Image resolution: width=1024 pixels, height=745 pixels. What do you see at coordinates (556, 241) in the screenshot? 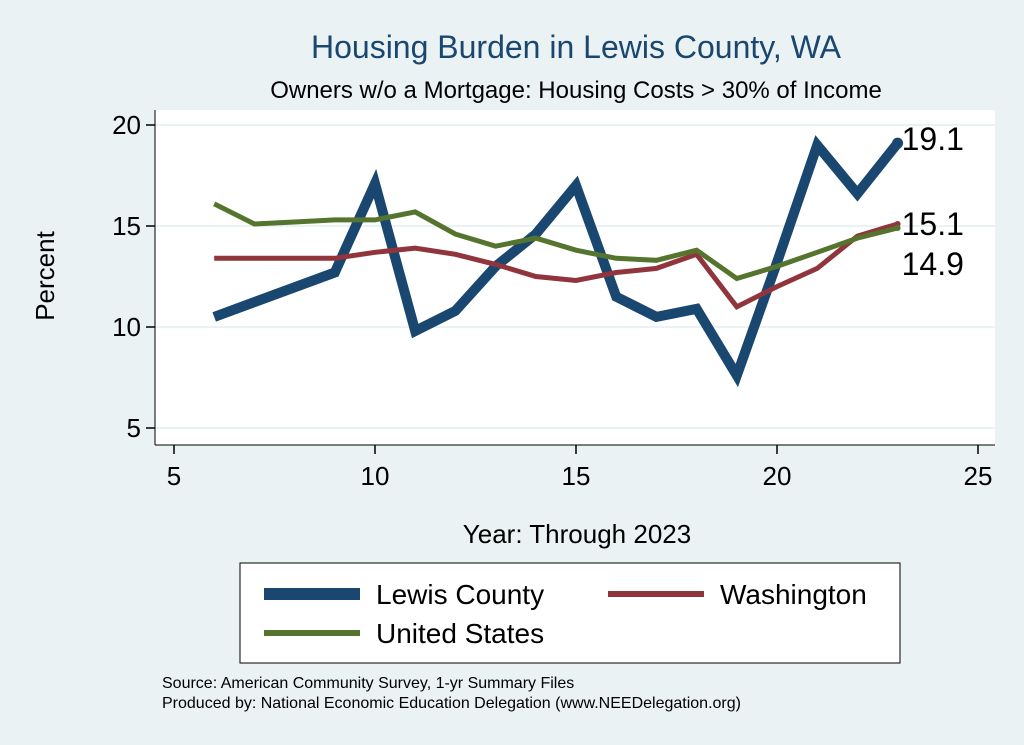
I see `series-line-united-states` at bounding box center [556, 241].